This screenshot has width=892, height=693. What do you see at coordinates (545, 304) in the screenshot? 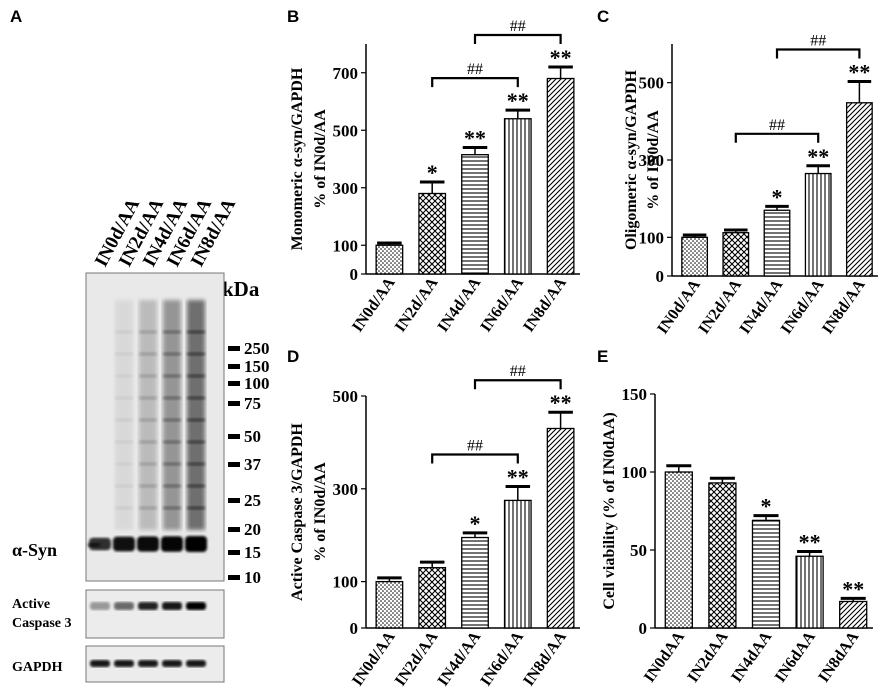
I see `category-label: IN8d/AA` at bounding box center [545, 304].